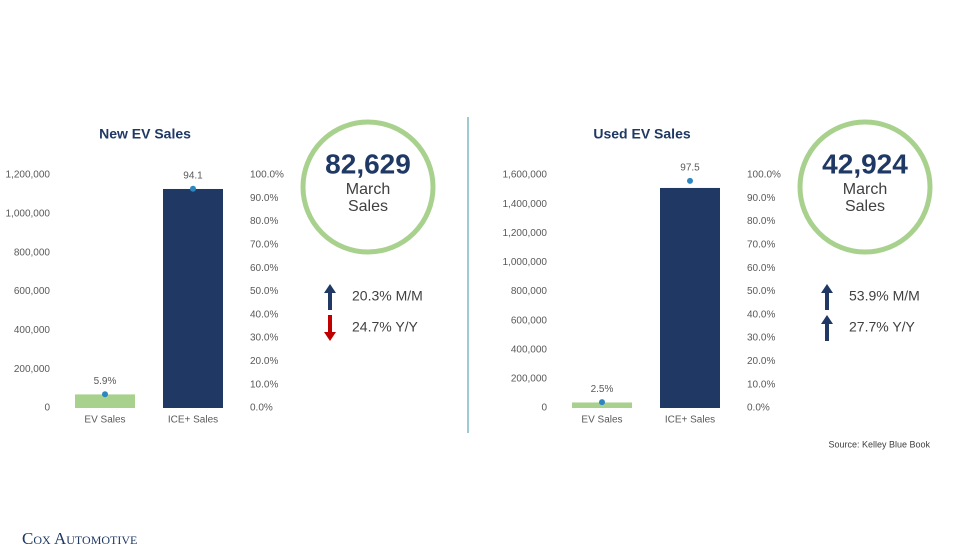  Describe the element at coordinates (525, 204) in the screenshot. I see `y-tick-label: 1,400,000` at that location.